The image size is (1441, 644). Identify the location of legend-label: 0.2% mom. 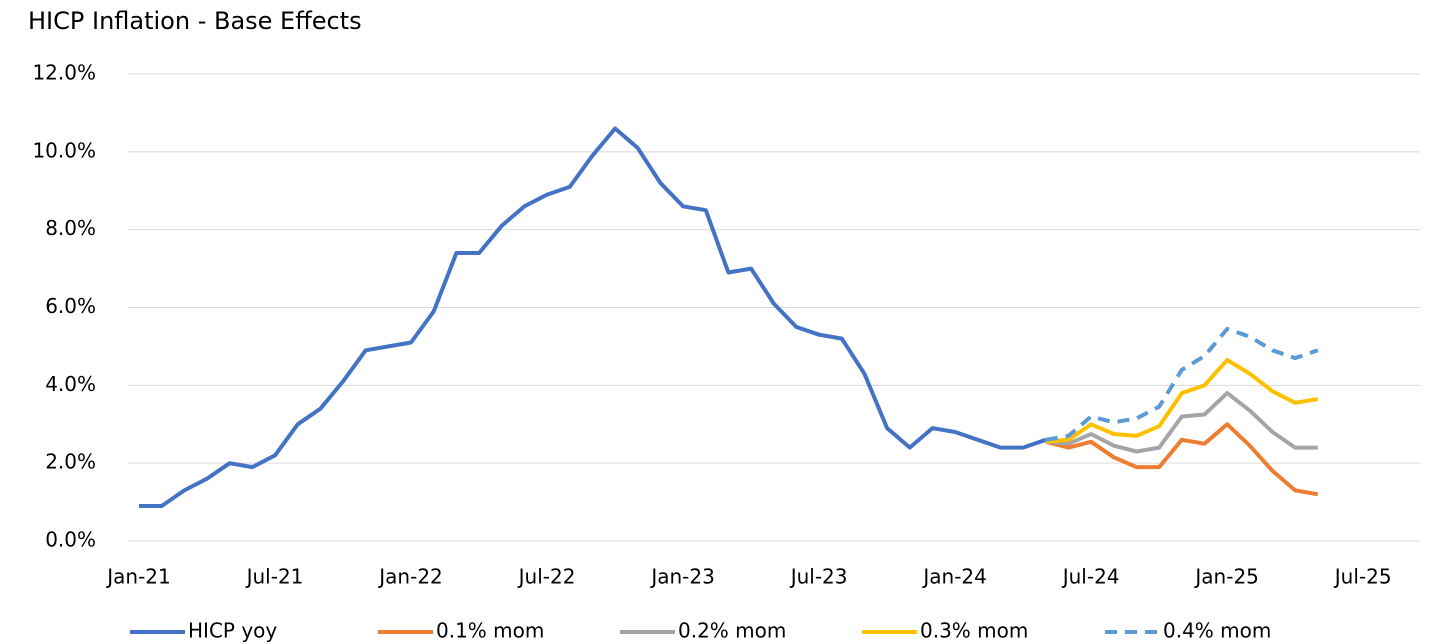
(732, 631).